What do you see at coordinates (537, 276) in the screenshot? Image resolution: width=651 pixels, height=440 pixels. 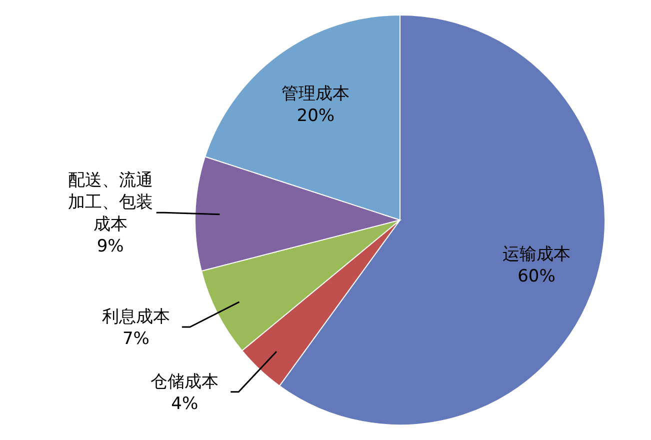 I see `data-label: 60%` at bounding box center [537, 276].